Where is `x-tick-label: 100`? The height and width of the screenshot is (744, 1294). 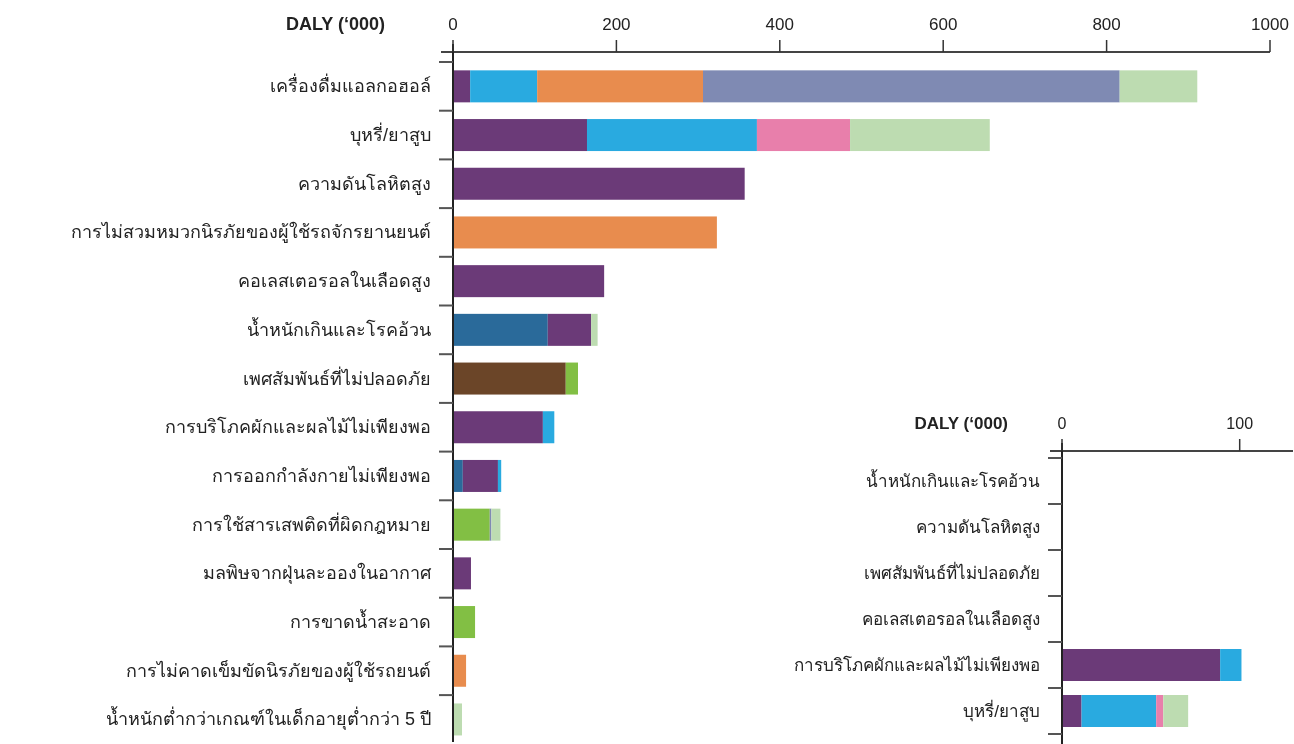
x-tick-label: 100 is located at coordinates (1240, 423).